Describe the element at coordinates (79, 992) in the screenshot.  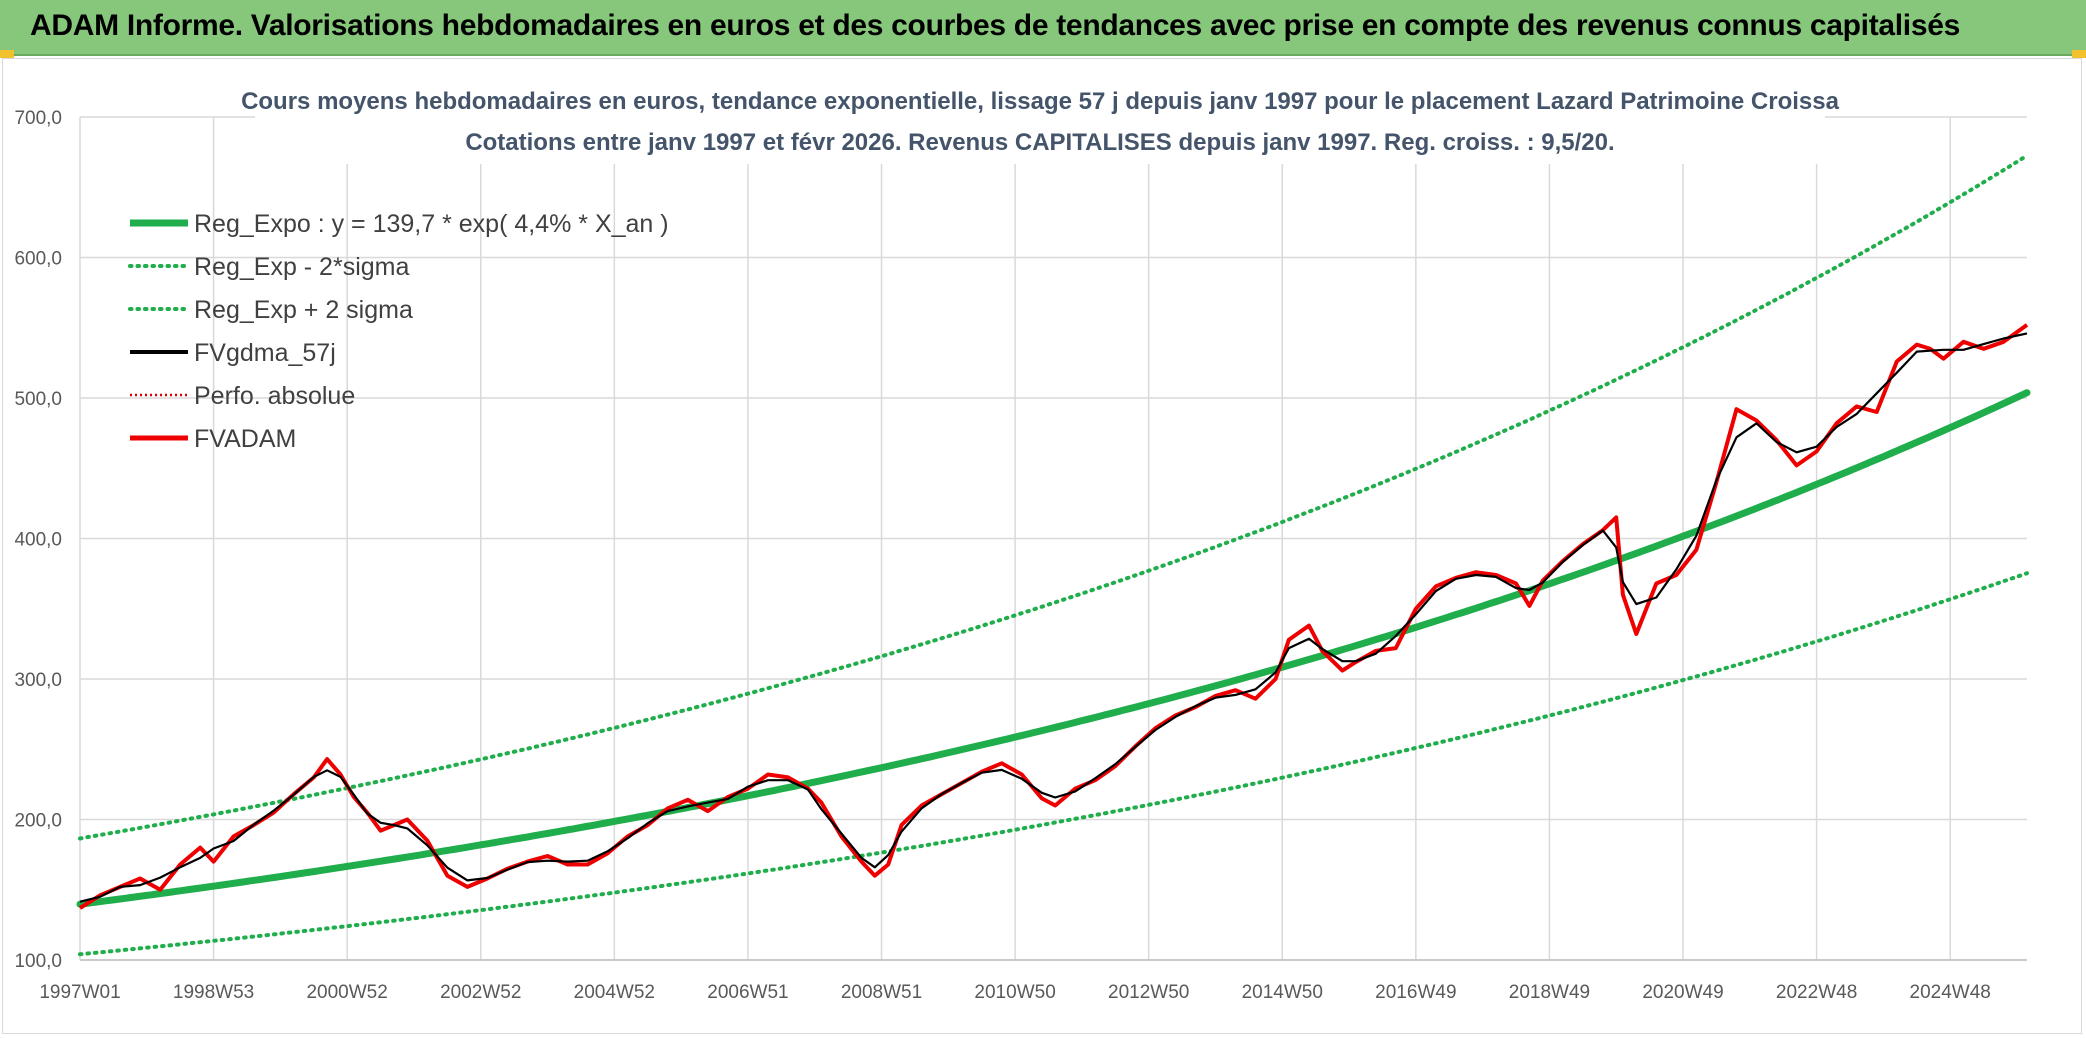
I see `x-tick-label: 1997W01` at that location.